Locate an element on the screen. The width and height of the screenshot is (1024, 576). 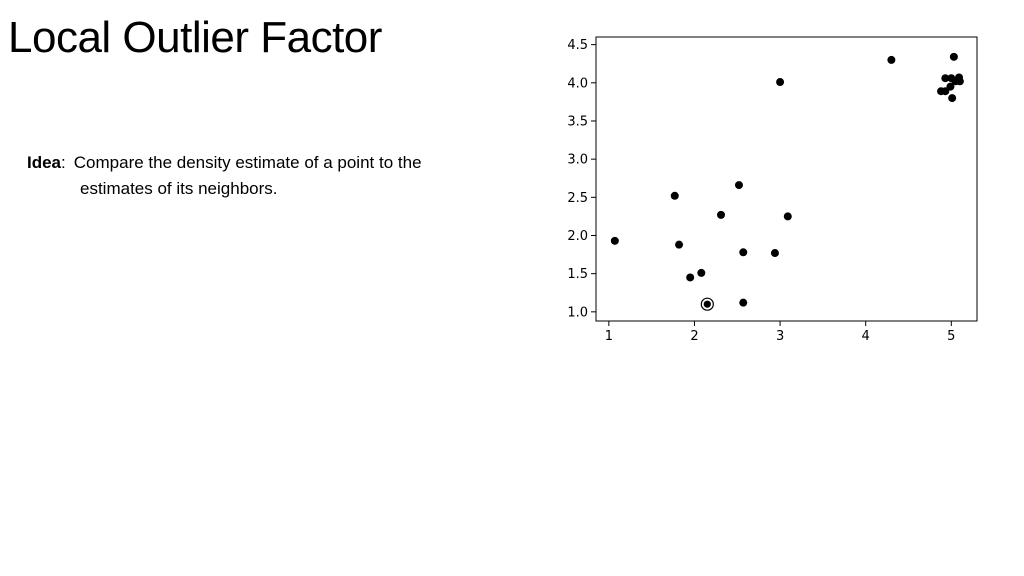
x-tick-label: 3 is located at coordinates (780, 336).